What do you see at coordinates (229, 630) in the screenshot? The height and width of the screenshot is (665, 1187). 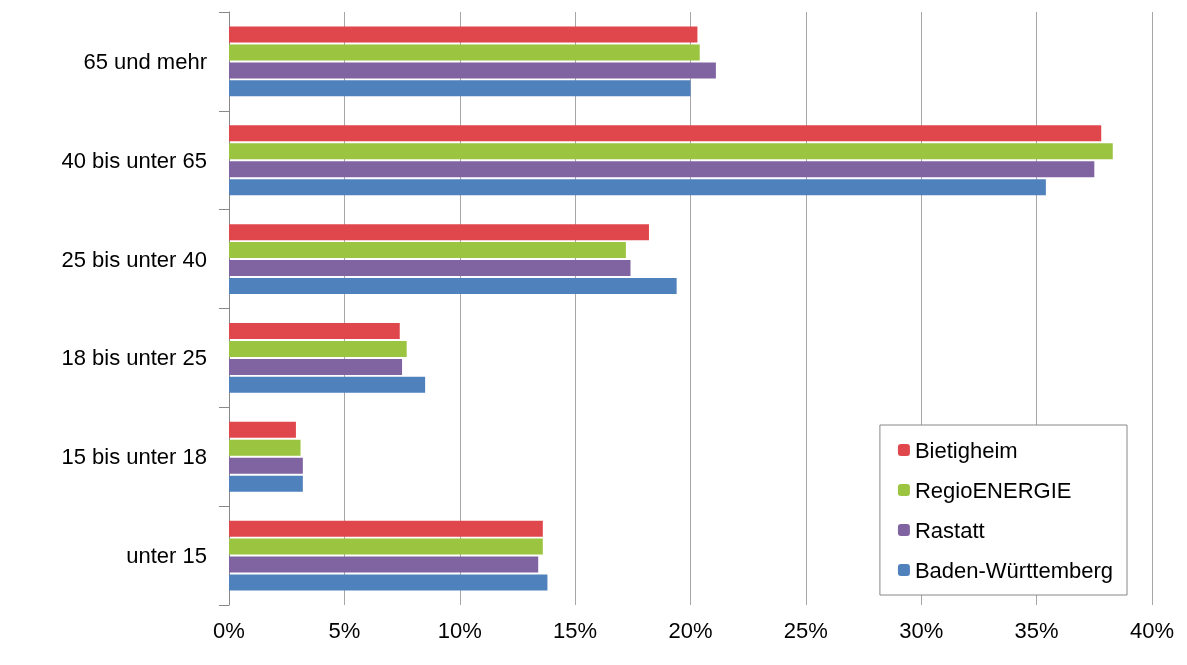 I see `x-tick-label: 0%` at bounding box center [229, 630].